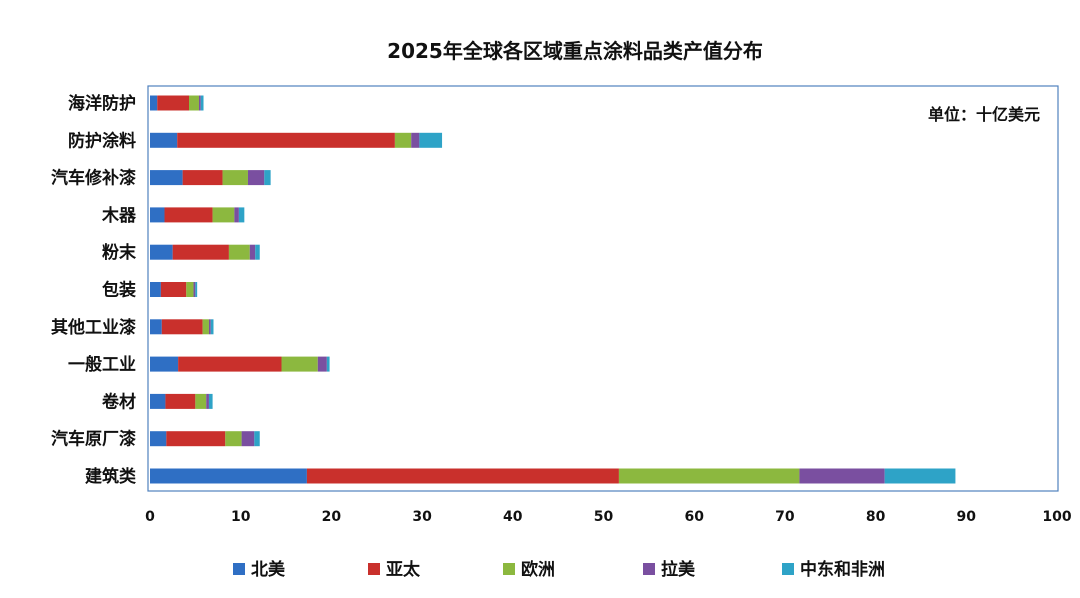 Image resolution: width=1080 pixels, height=598 pixels. Describe the element at coordinates (102, 140) in the screenshot. I see `category-label: 防护涂料` at that location.